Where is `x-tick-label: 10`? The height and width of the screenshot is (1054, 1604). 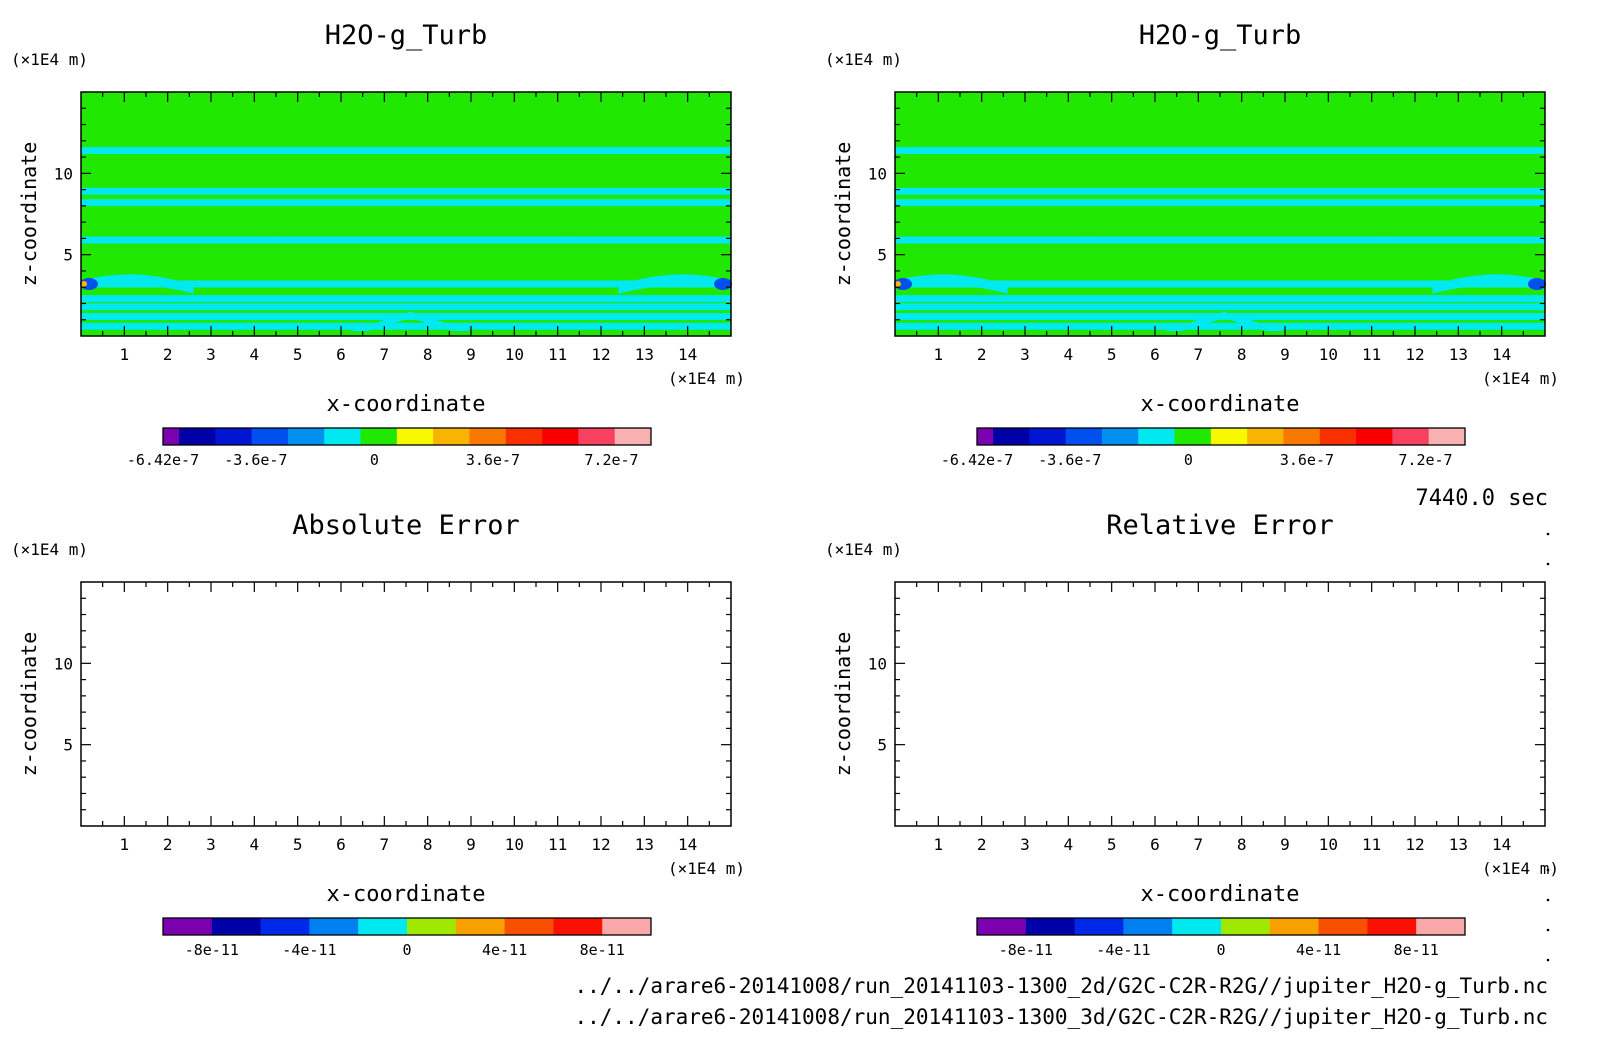
x-tick-label: 10 is located at coordinates (514, 354).